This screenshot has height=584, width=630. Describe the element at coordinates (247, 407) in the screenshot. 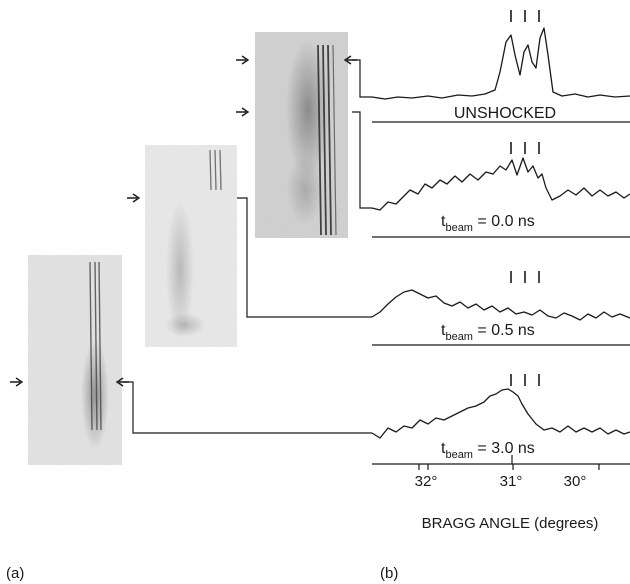

I see `connector-3ns` at that location.